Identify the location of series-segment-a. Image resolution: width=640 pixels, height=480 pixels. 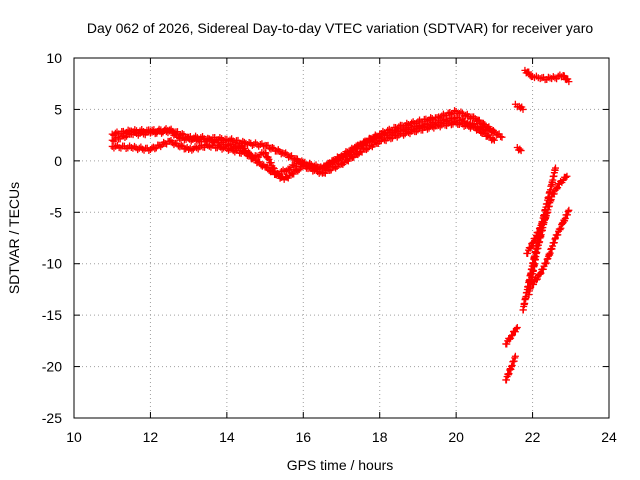
(519, 106).